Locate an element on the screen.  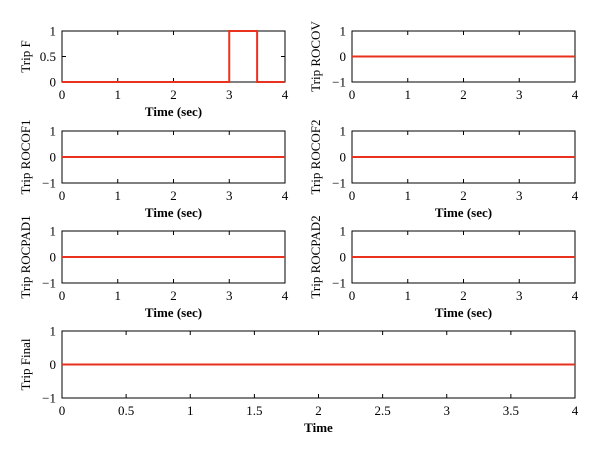
subplot-1: 0 1 2 3 4 0 0.5 1 Trip F Time (sec) is located at coordinates (153, 72).